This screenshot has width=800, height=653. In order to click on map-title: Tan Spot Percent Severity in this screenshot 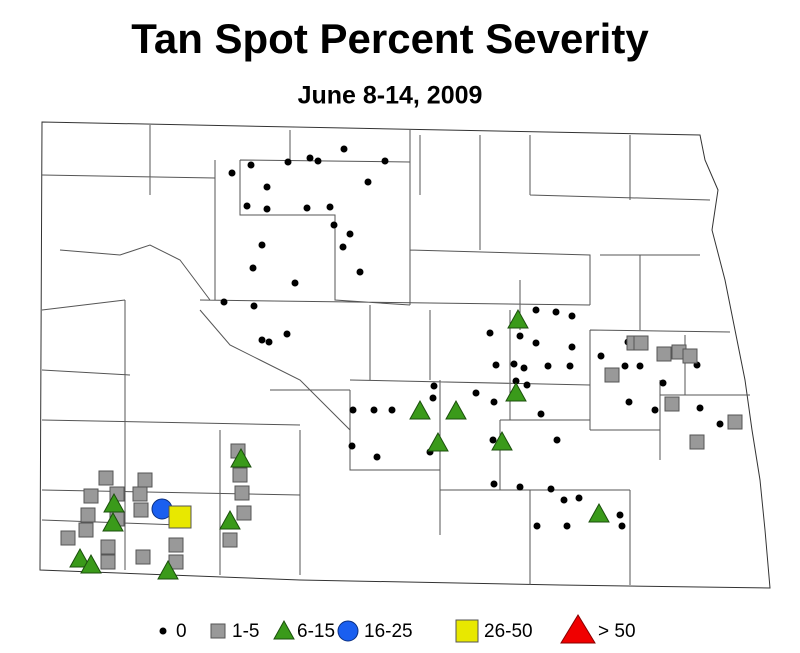, I will do `click(390, 38)`.